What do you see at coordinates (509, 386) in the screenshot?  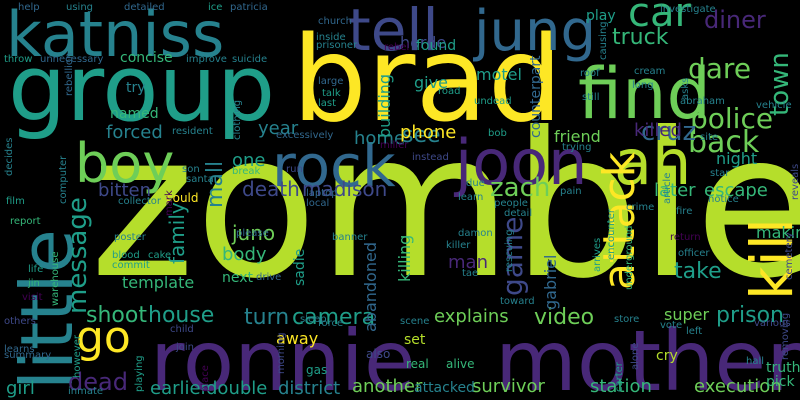 I see `word-survivor: survivor` at bounding box center [509, 386].